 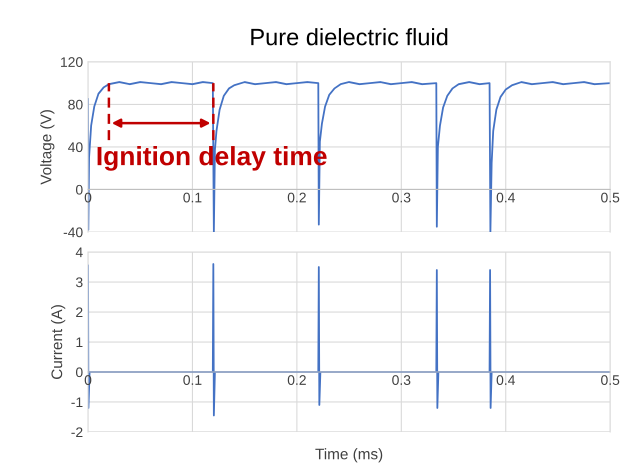 What do you see at coordinates (47, 147) in the screenshot?
I see `y-axis-title: Voltage (V)` at bounding box center [47, 147].